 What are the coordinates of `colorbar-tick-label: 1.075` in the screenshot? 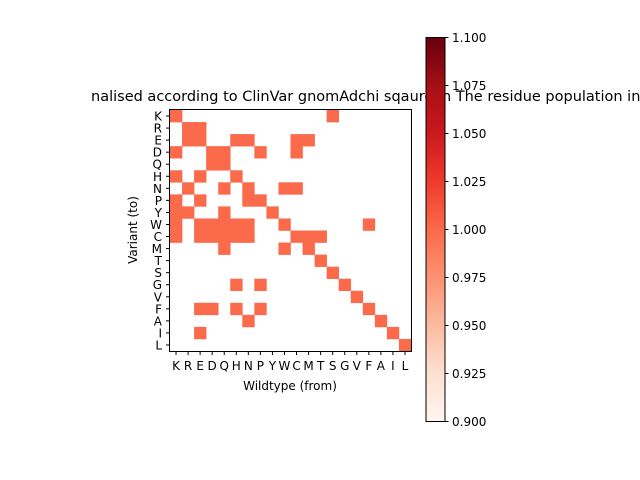 It's located at (469, 86).